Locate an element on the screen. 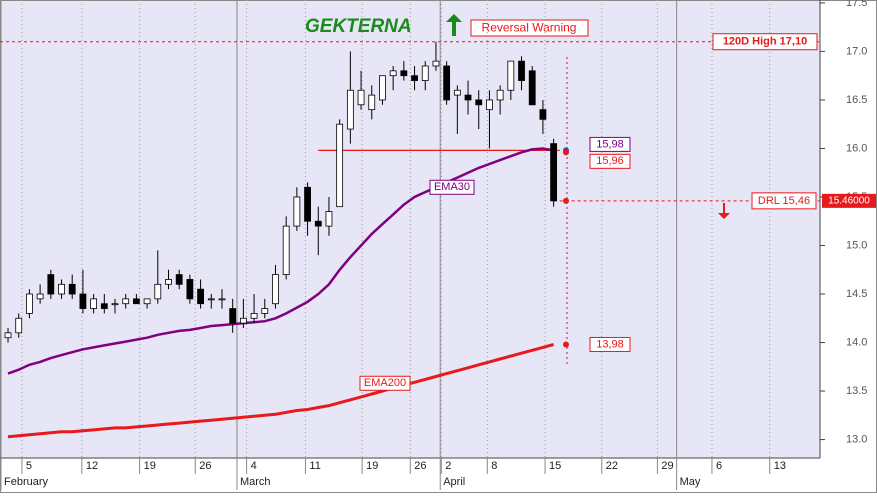  price-tag: 15.46000 is located at coordinates (849, 201).